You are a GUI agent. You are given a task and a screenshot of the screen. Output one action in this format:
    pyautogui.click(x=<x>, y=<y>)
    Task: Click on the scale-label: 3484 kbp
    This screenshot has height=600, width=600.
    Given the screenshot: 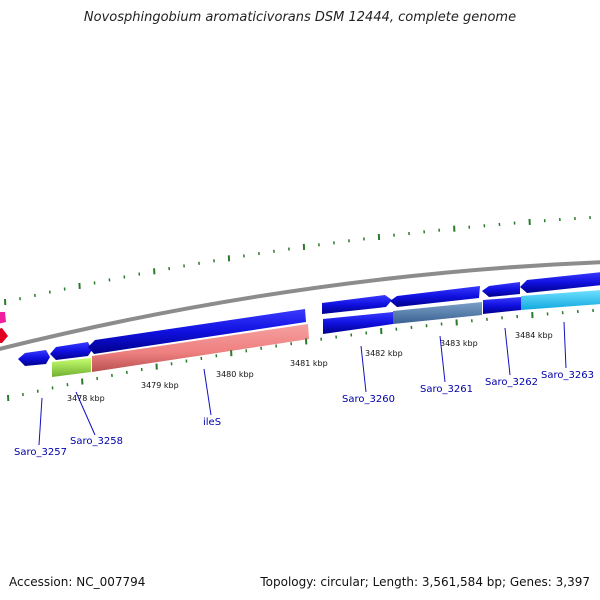 What is the action you would take?
    pyautogui.click(x=534, y=335)
    